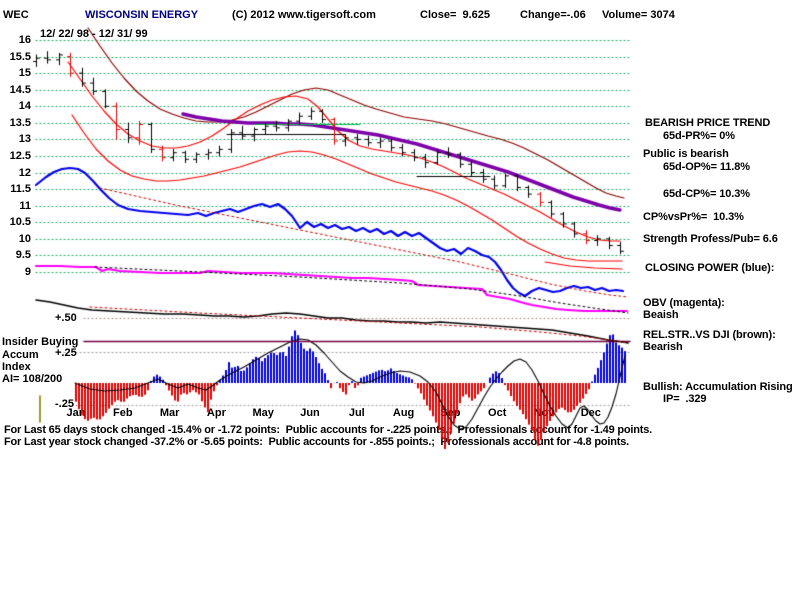  Describe the element at coordinates (455, 15) in the screenshot. I see `close-value: Close= 9.625` at that location.